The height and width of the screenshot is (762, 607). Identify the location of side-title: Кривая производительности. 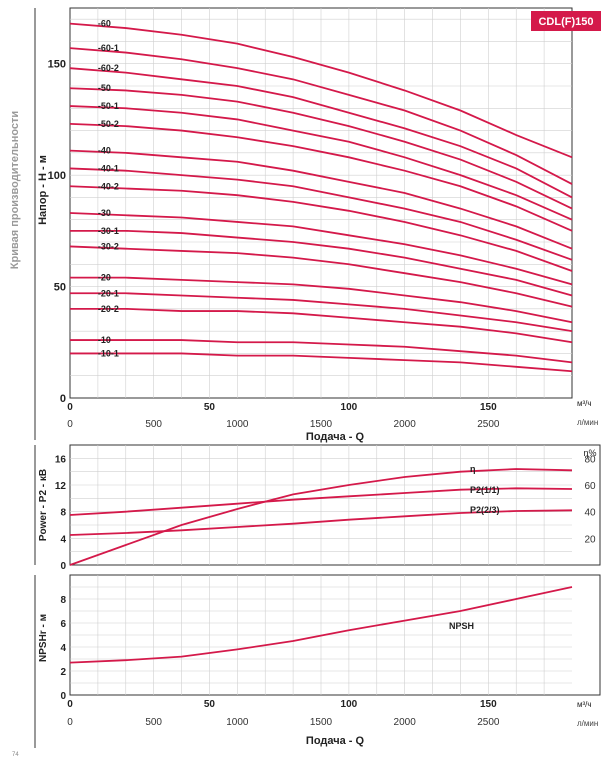
(15, 190).